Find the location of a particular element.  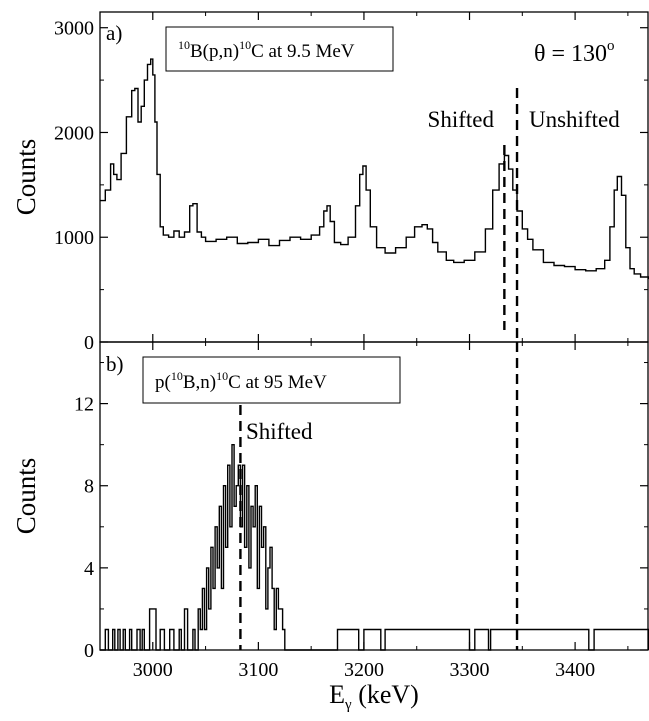

panel-a-y-axis-label: Counts is located at coordinates (26, 177).